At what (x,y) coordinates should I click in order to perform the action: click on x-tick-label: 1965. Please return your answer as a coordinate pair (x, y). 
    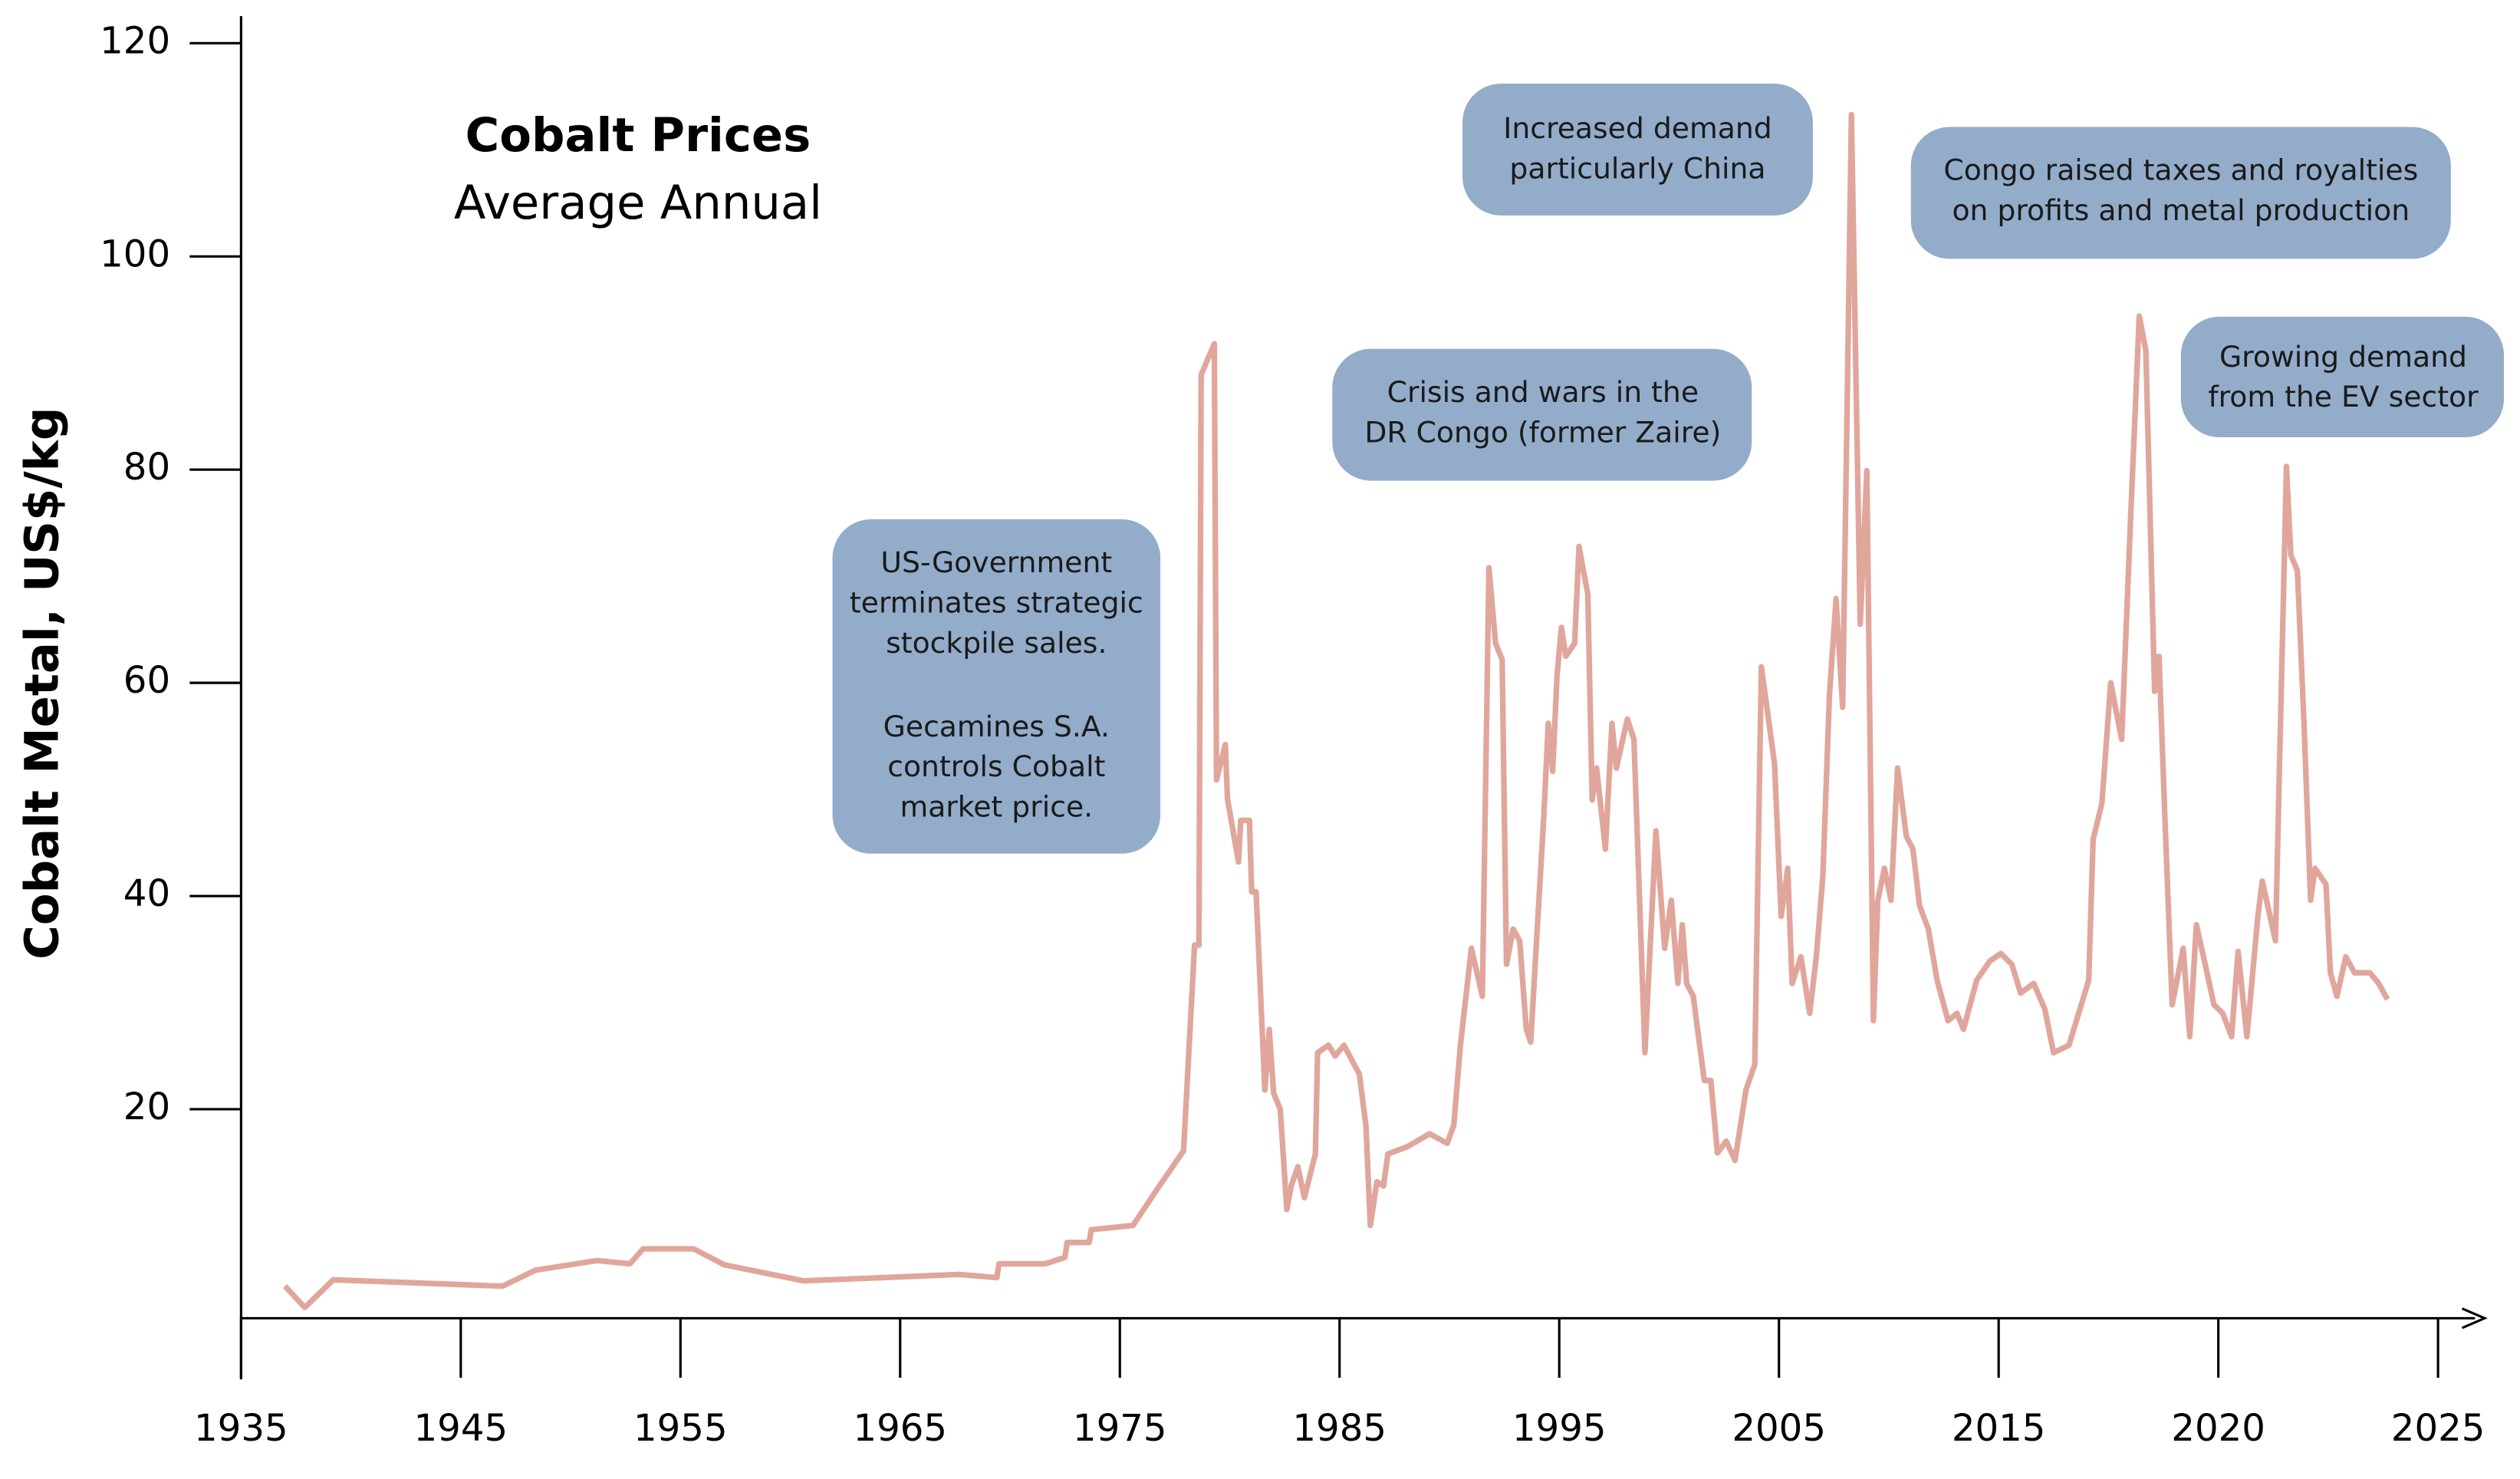
    Looking at the image, I should click on (900, 1429).